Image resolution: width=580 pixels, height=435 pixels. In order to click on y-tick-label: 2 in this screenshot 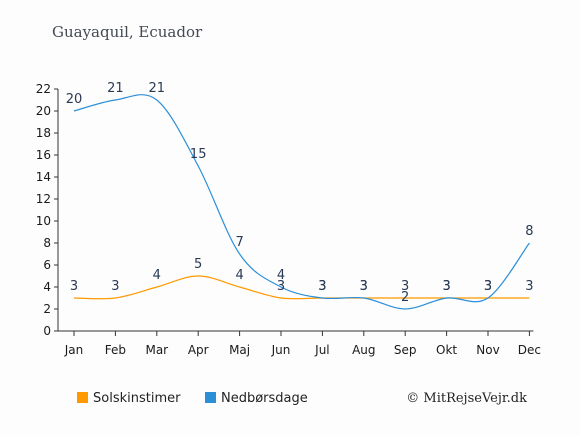, I will do `click(47, 309)`.